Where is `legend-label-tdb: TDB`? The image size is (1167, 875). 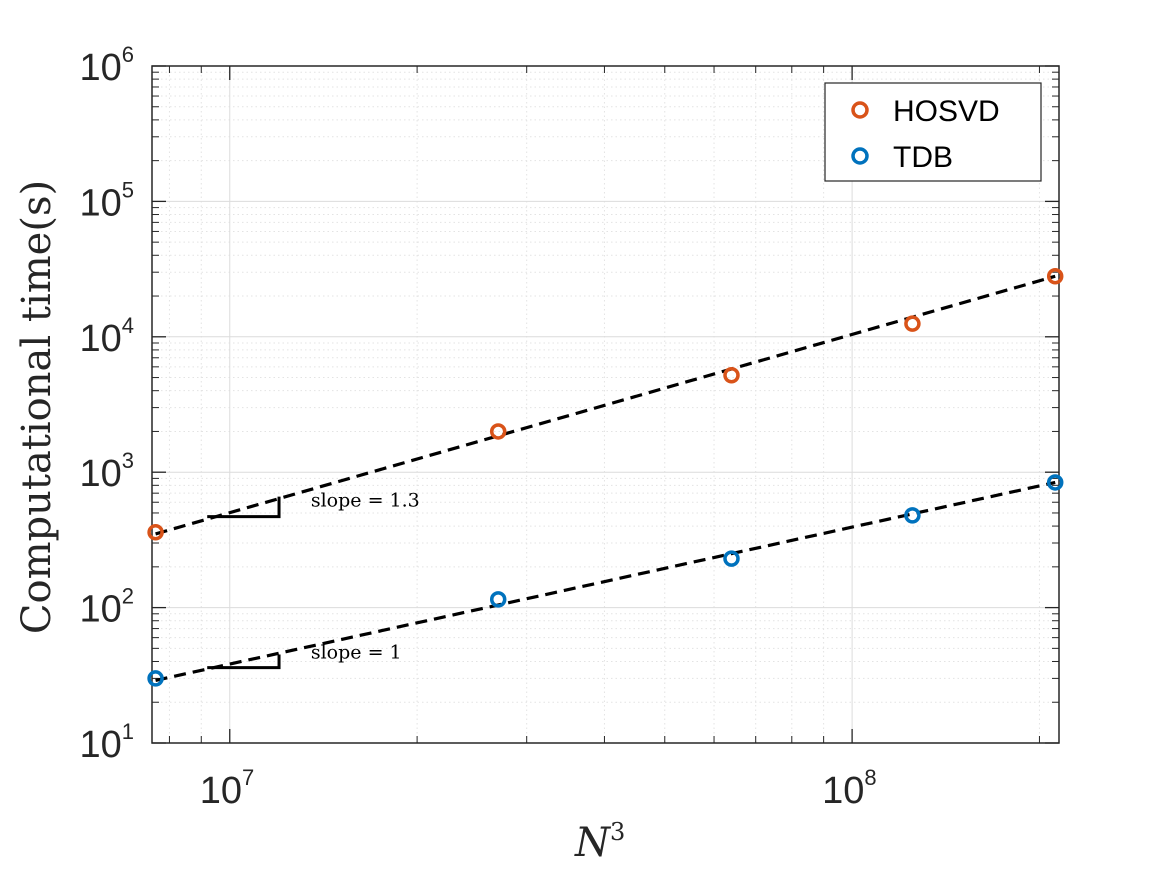
legend-label-tdb: TDB is located at coordinates (923, 157).